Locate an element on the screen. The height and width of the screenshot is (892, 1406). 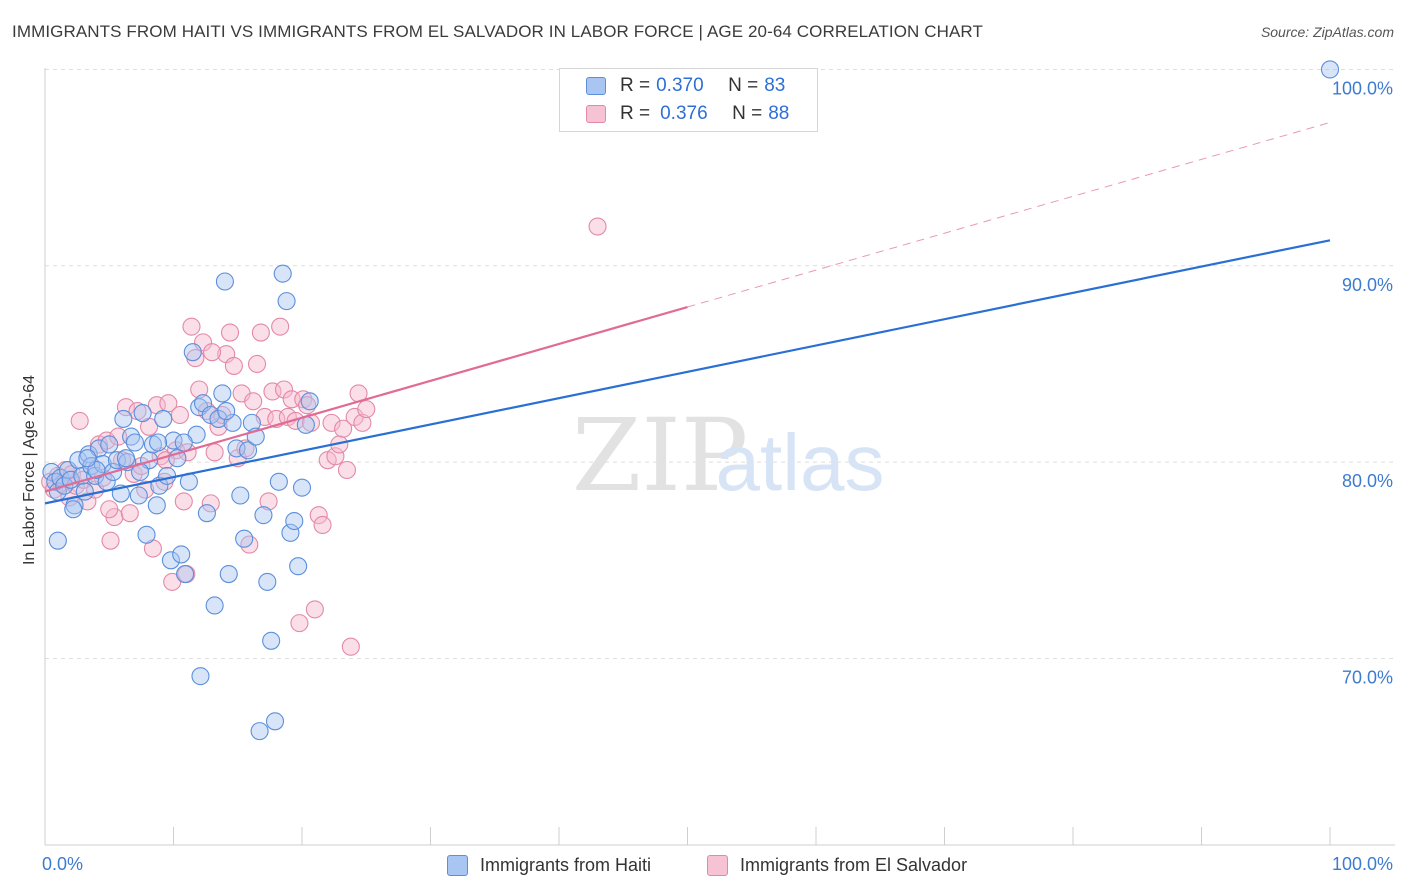
legend-n-value: 88 is located at coordinates (779, 113).